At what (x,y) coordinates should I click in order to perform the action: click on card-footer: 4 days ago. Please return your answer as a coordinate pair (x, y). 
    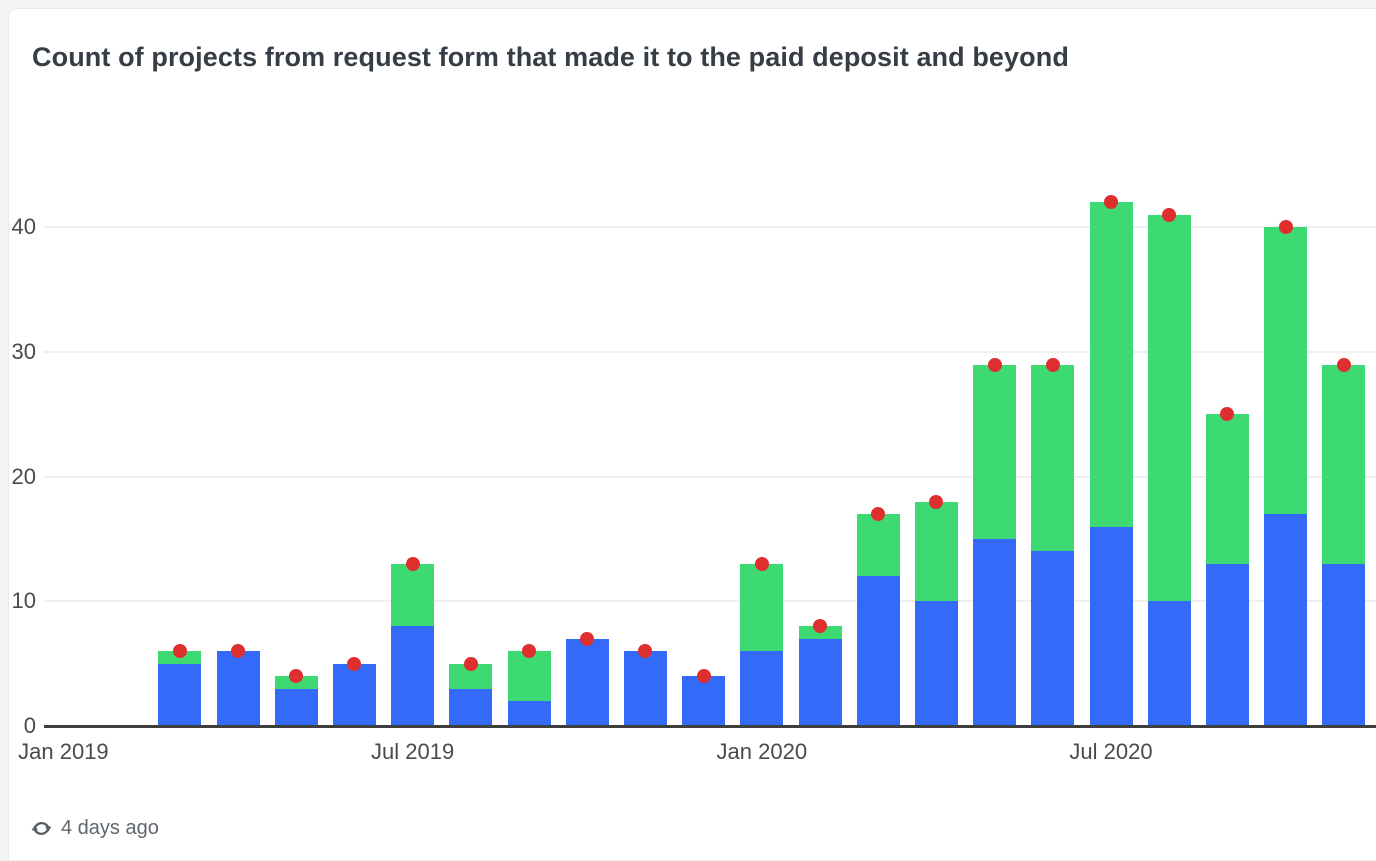
    Looking at the image, I should click on (94, 828).